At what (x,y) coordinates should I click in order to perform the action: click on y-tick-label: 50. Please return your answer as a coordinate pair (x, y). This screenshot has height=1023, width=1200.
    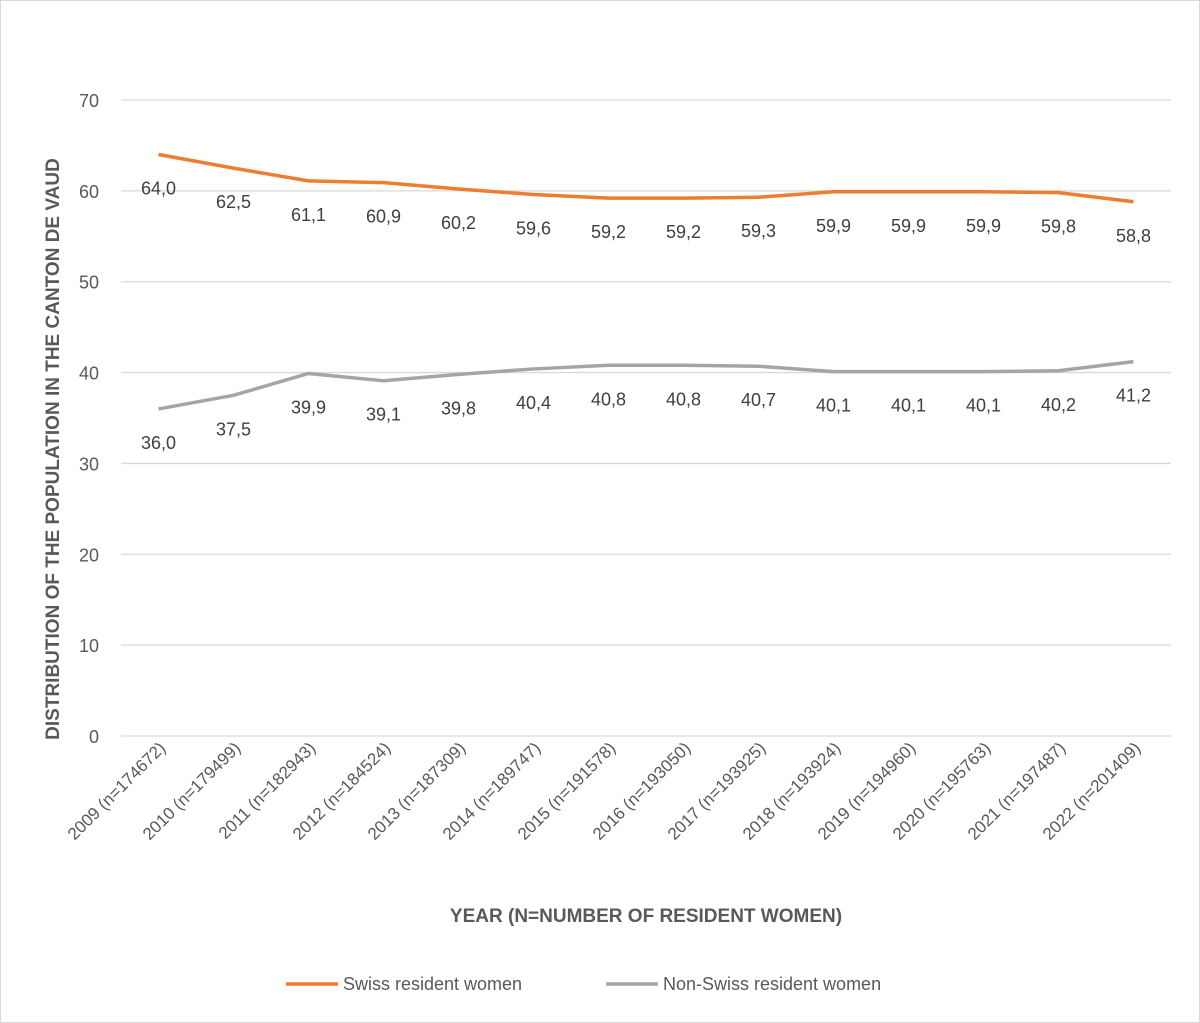
    Looking at the image, I should click on (89, 283).